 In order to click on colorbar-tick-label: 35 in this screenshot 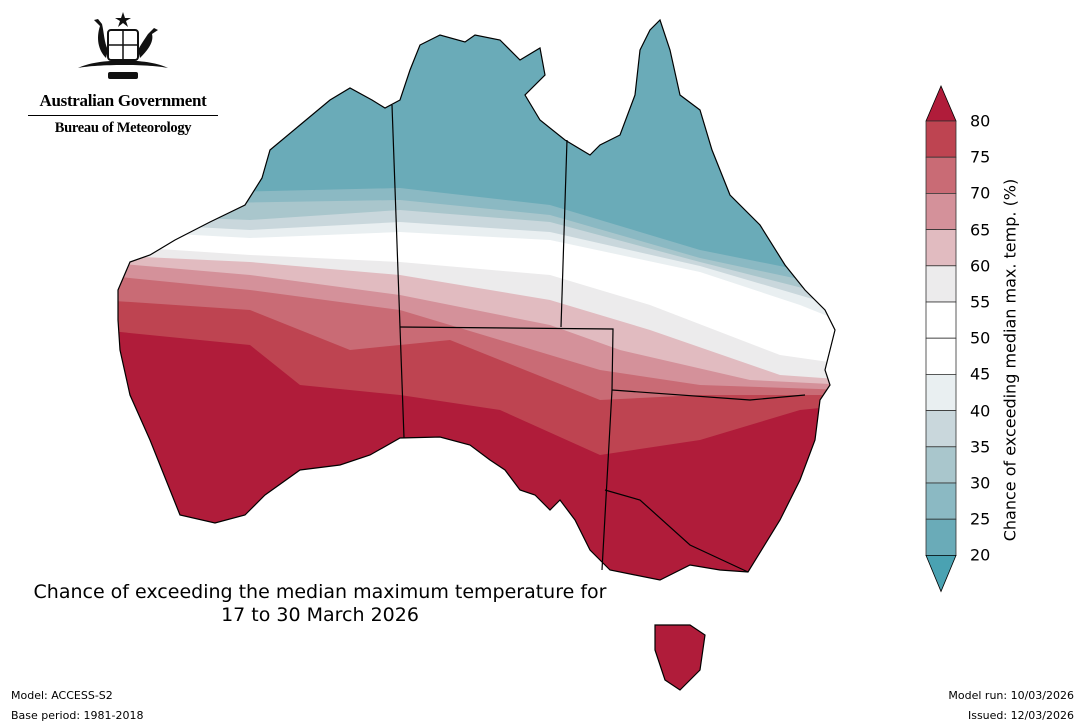, I will do `click(980, 447)`.